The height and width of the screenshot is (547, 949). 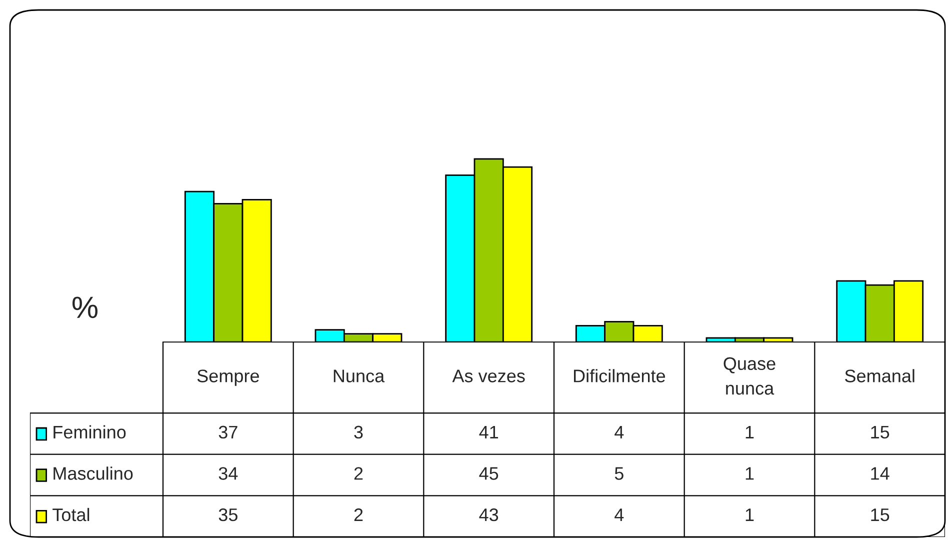 I want to click on data-label: 14, so click(x=880, y=473).